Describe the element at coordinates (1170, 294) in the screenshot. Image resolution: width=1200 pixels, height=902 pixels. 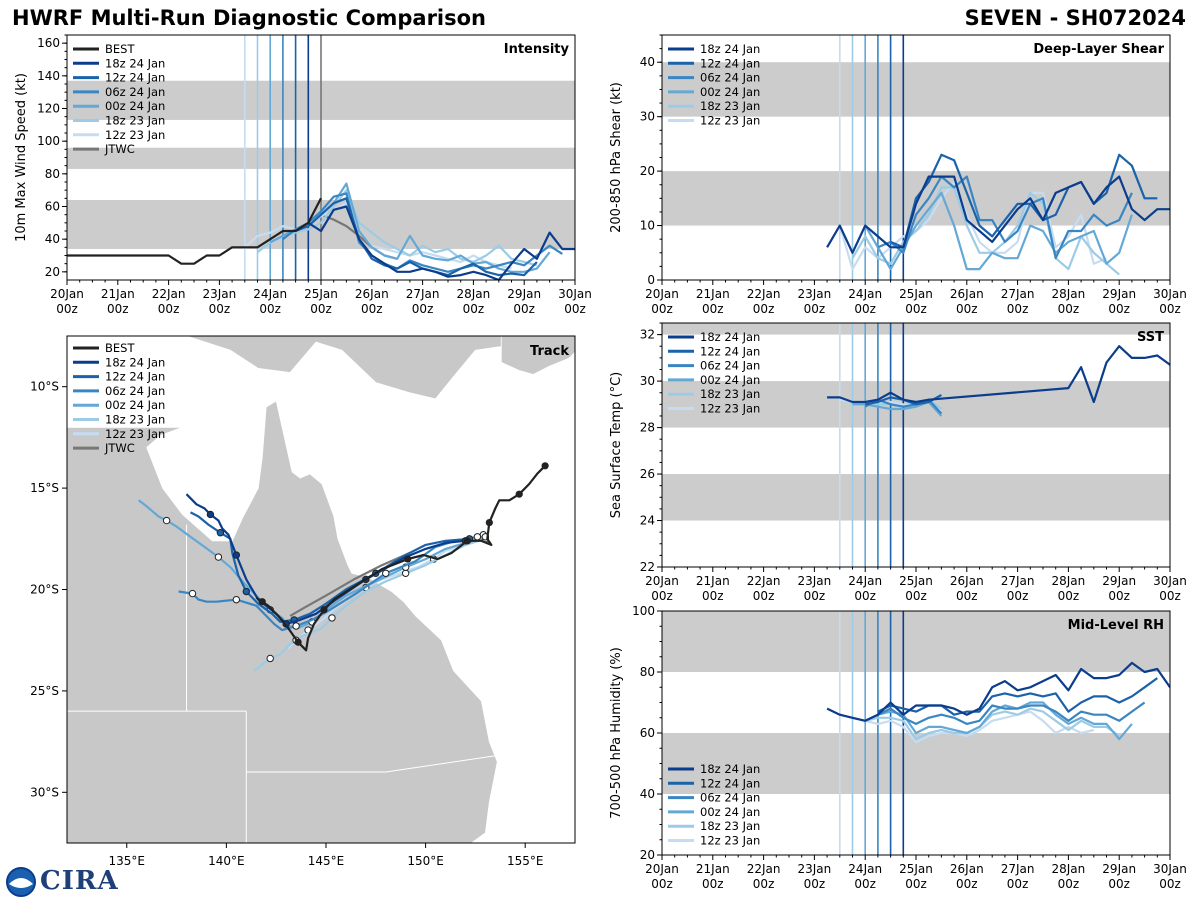
I see `shear-xtick-label: 30Jan` at that location.